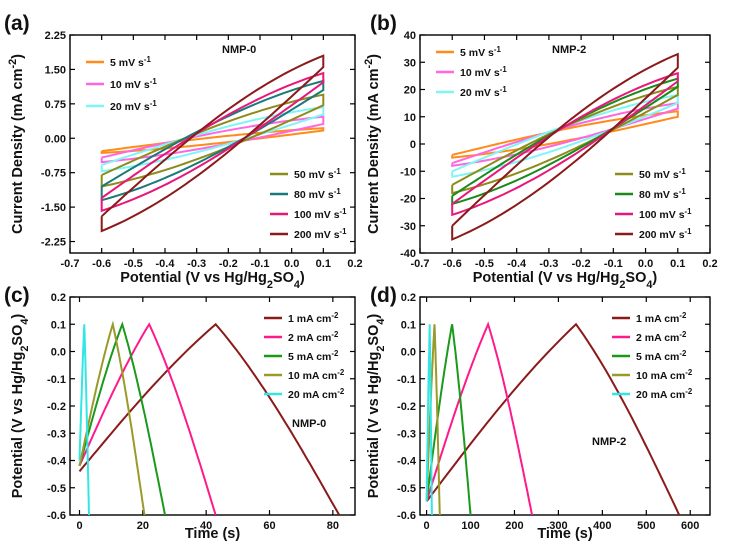  I want to click on y-tick-label: 0, so click(413, 145).